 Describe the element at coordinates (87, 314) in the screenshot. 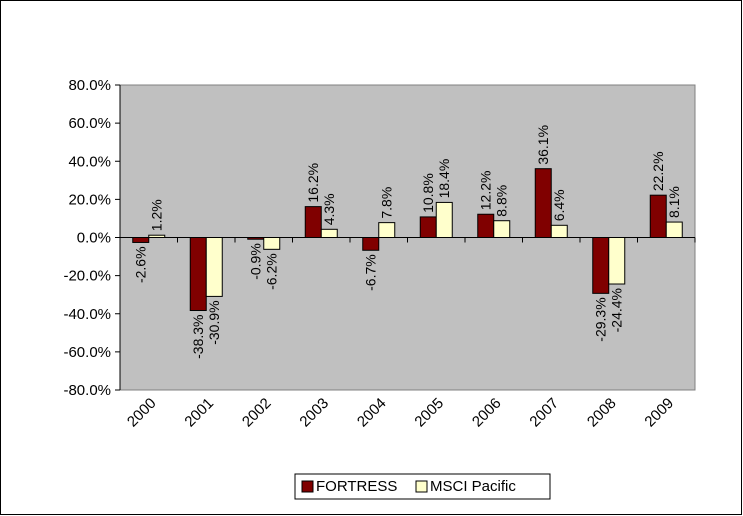

I see `y-tick-label: -40.0%` at that location.